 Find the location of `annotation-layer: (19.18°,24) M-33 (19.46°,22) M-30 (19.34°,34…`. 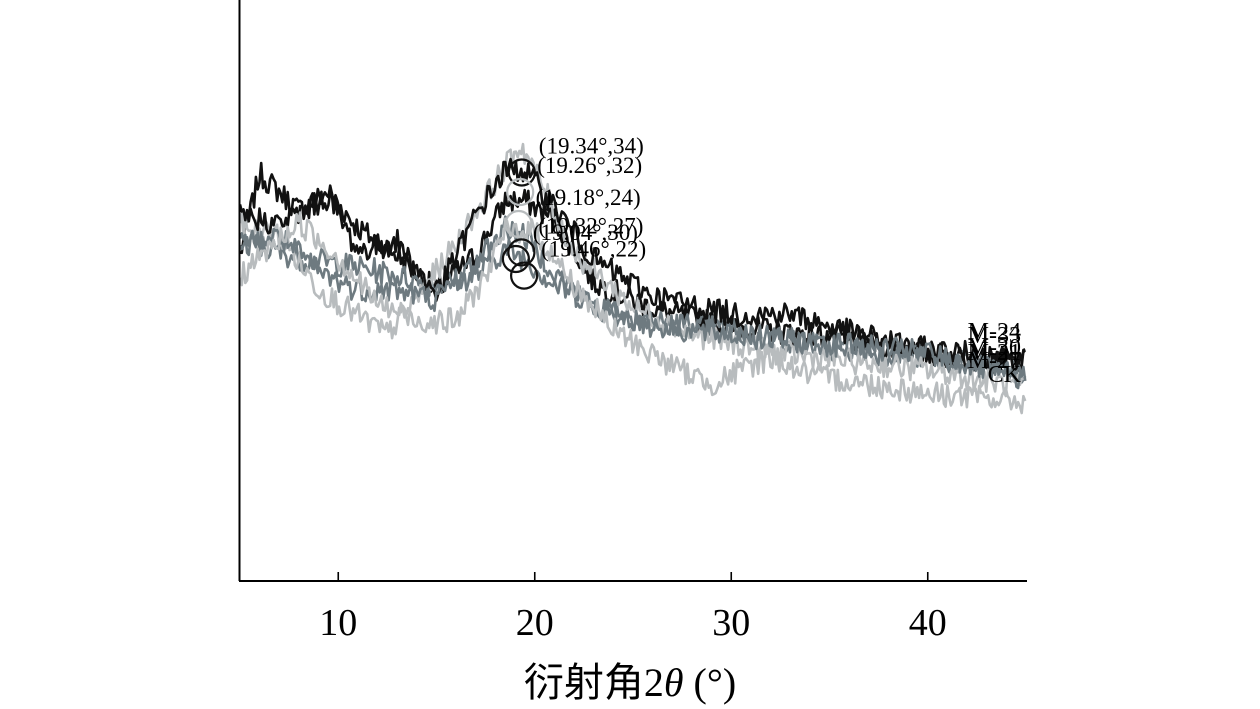

annotation-layer: (19.18°,24) M-33 (19.46°,22) M-30 (19.34°,34… is located at coordinates (761, 261).